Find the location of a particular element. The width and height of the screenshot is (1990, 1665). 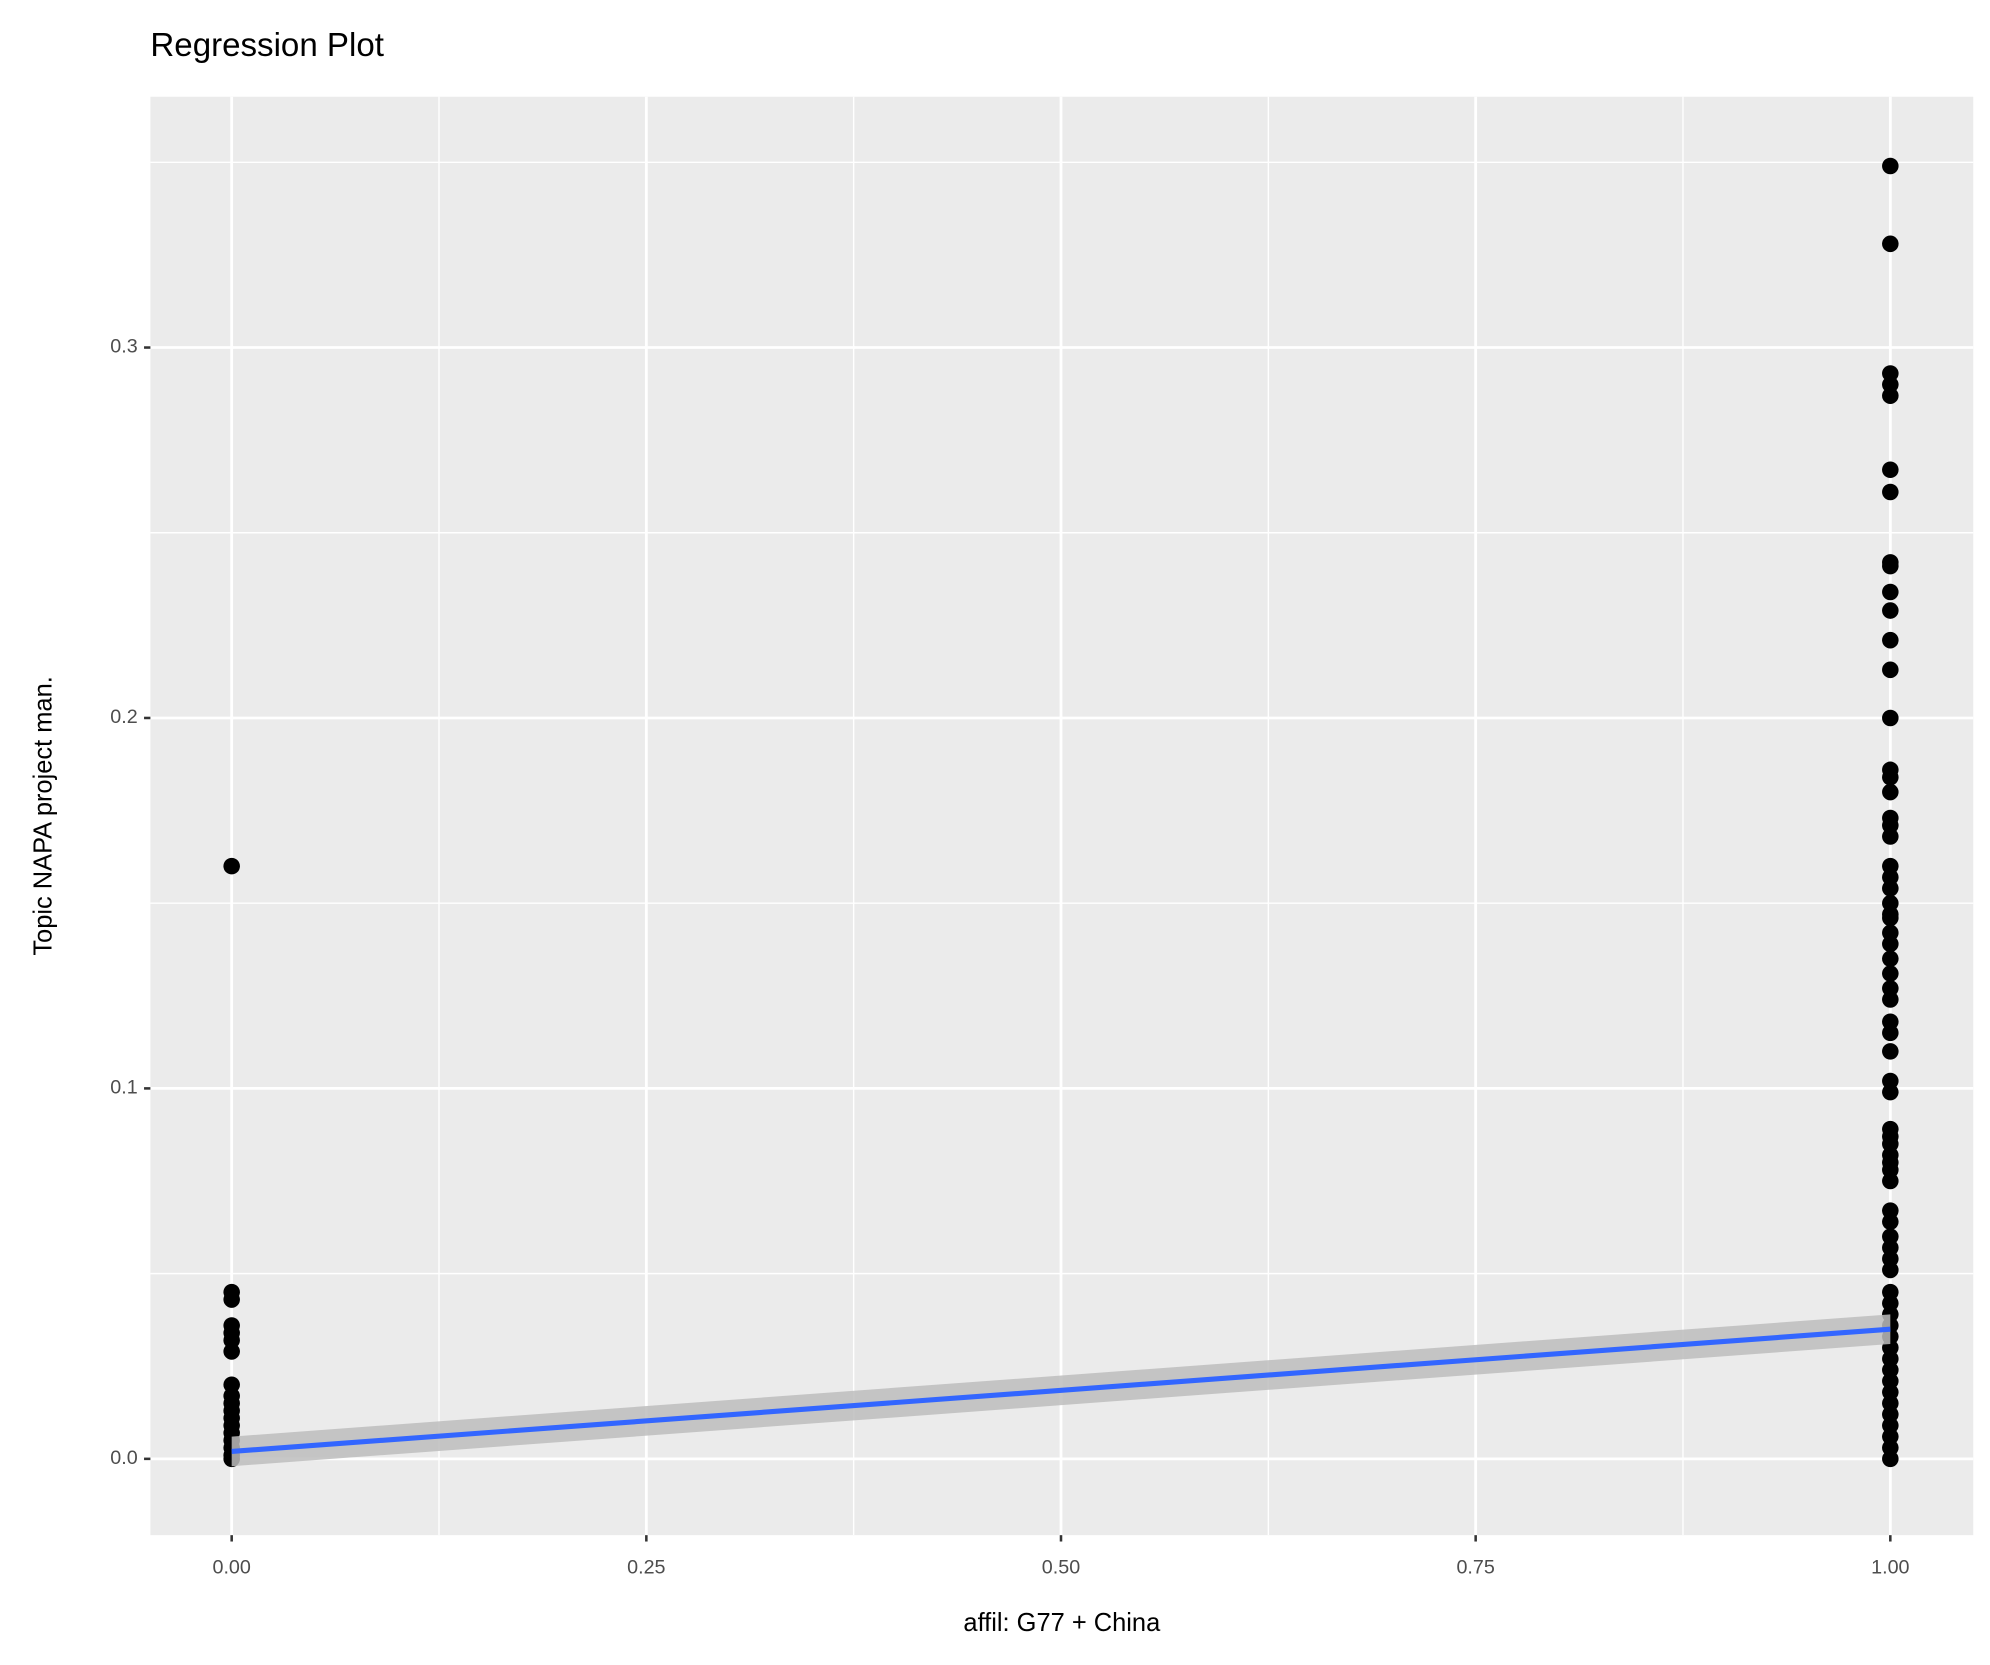

x-tick-label: 0.00 is located at coordinates (231, 1567).